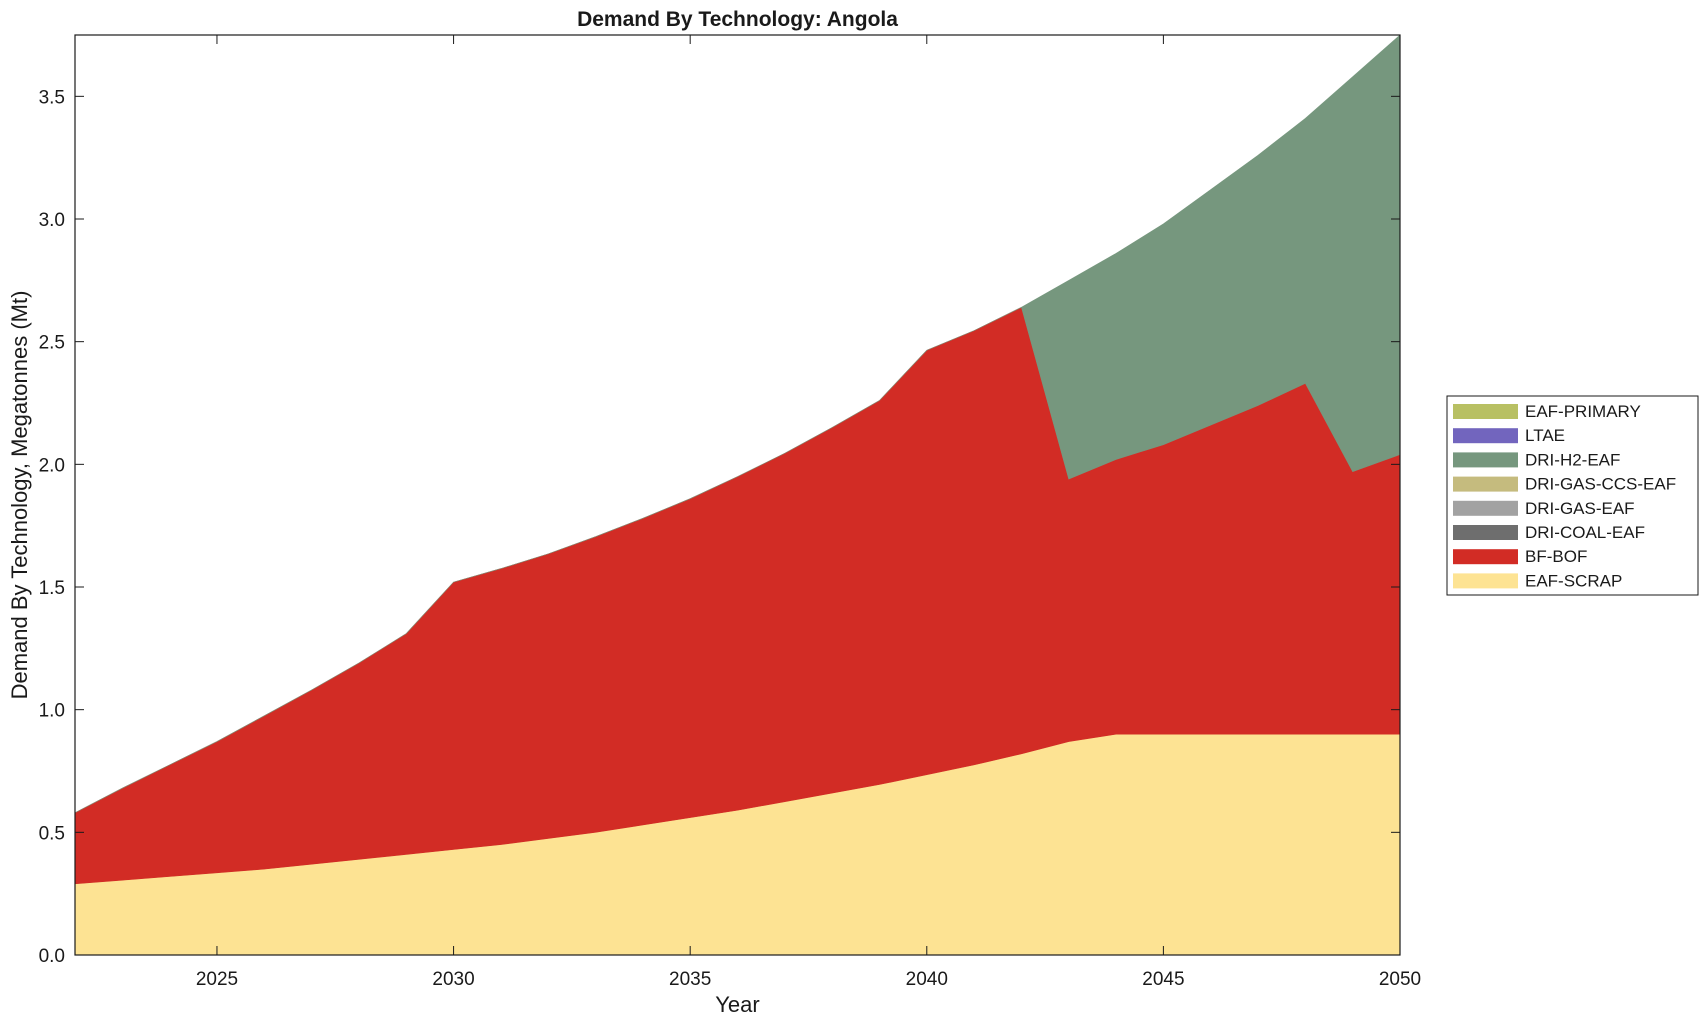 This screenshot has height=1025, width=1703. Describe the element at coordinates (52, 343) in the screenshot. I see `y-tick-label: 2.5` at that location.